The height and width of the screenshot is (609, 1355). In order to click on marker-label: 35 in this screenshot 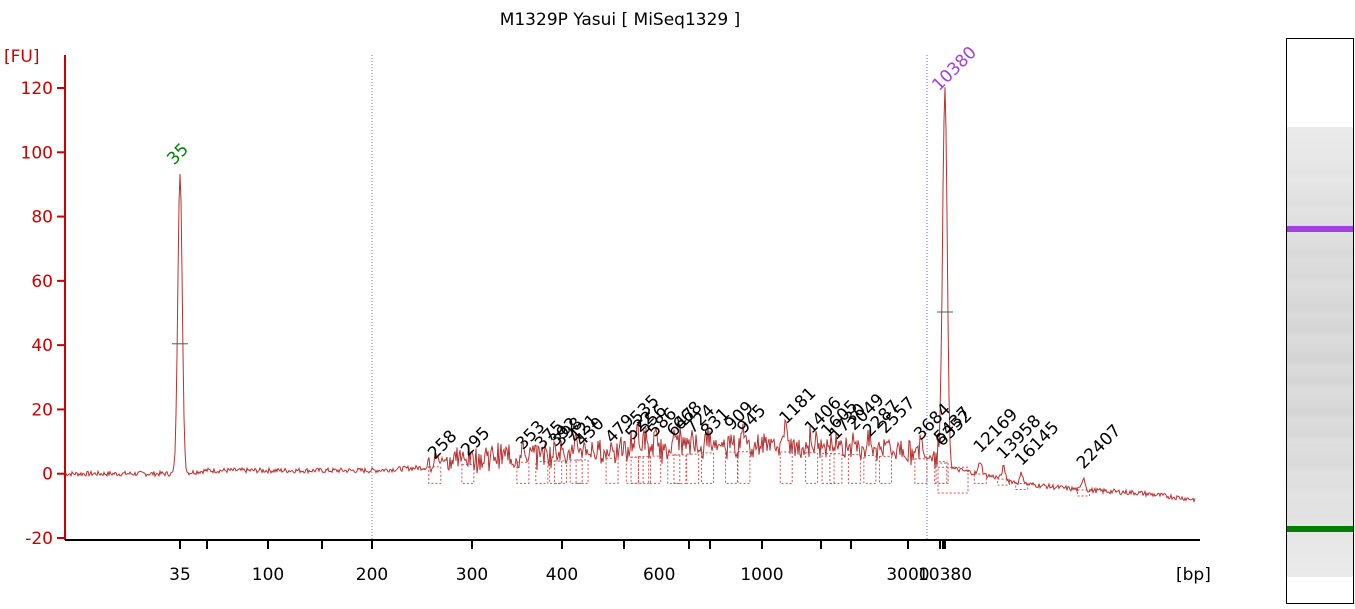, I will do `click(177, 154)`.